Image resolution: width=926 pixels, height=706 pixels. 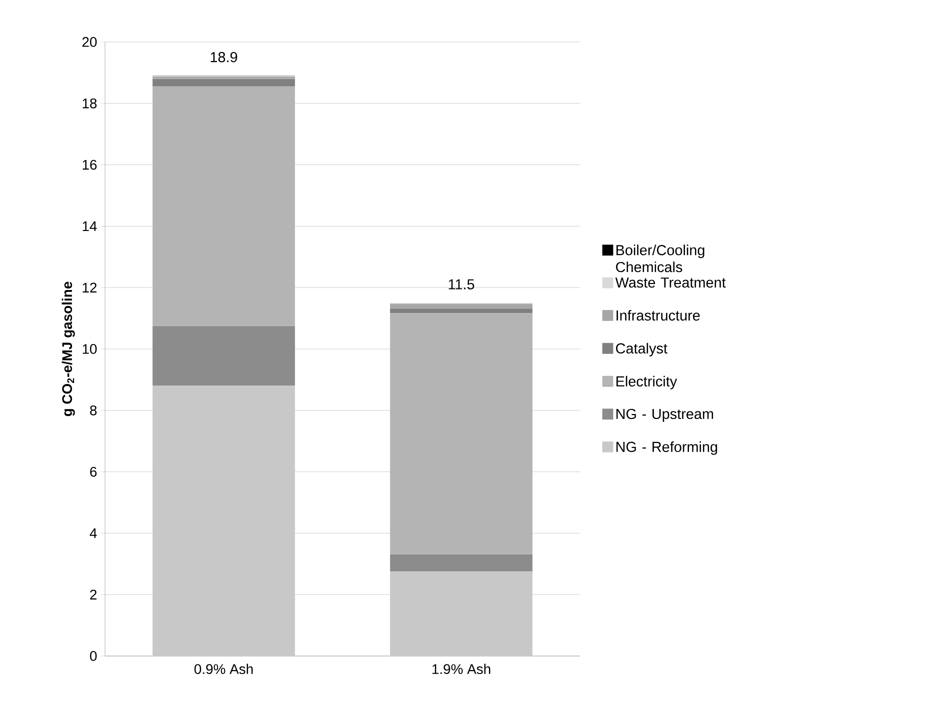 I want to click on y-tick-label: 0, so click(x=93, y=656).